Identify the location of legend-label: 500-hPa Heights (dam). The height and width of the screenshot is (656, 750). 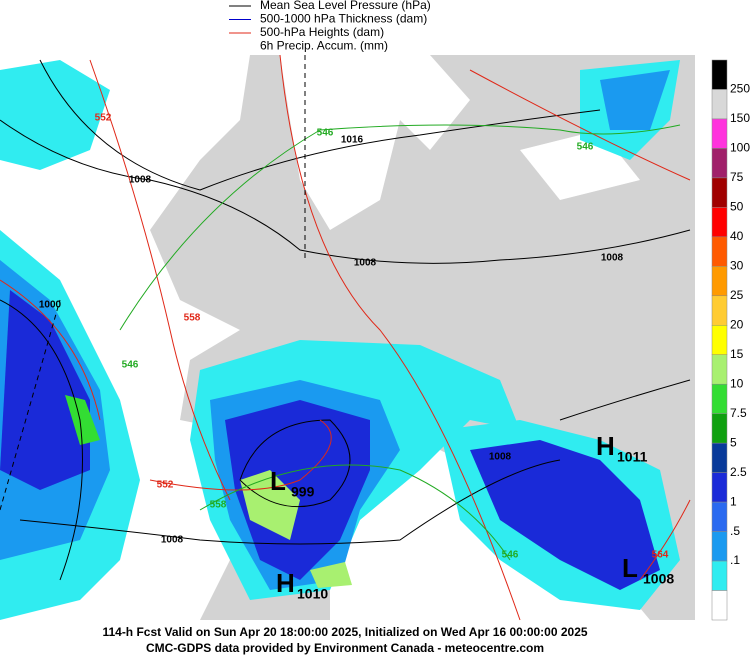
(322, 32).